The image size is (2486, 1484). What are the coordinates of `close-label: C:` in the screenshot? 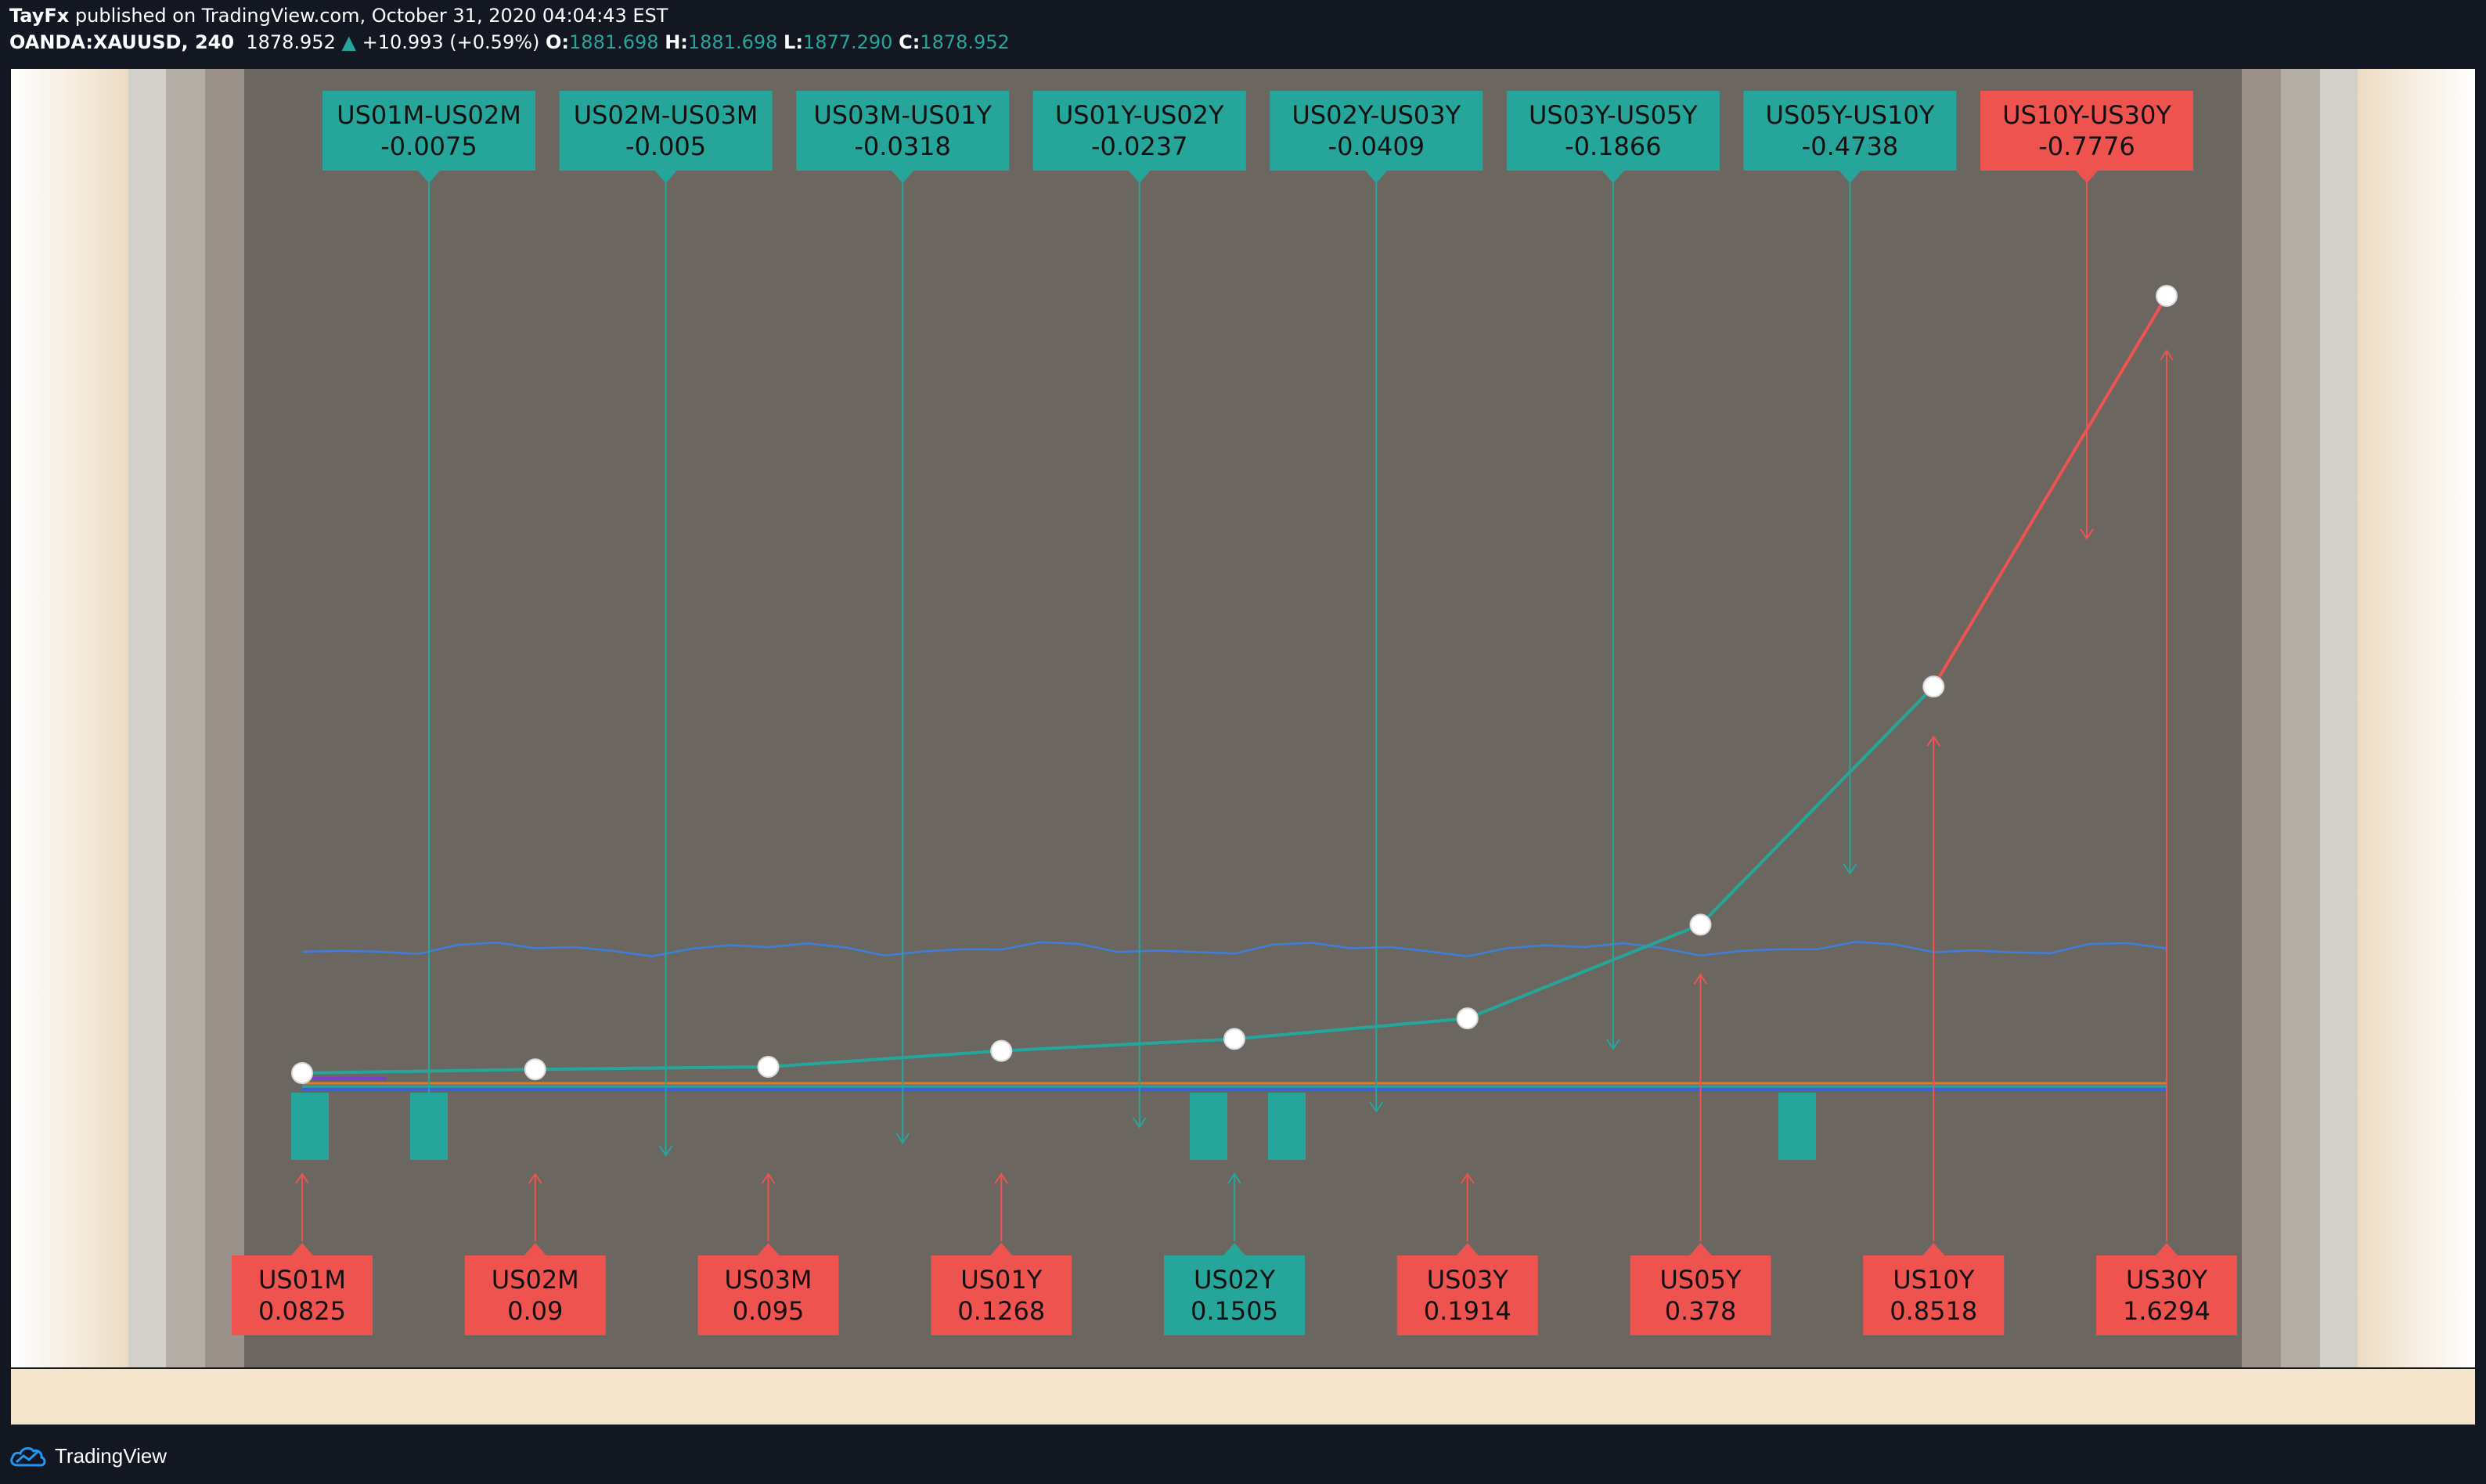 It's located at (910, 42).